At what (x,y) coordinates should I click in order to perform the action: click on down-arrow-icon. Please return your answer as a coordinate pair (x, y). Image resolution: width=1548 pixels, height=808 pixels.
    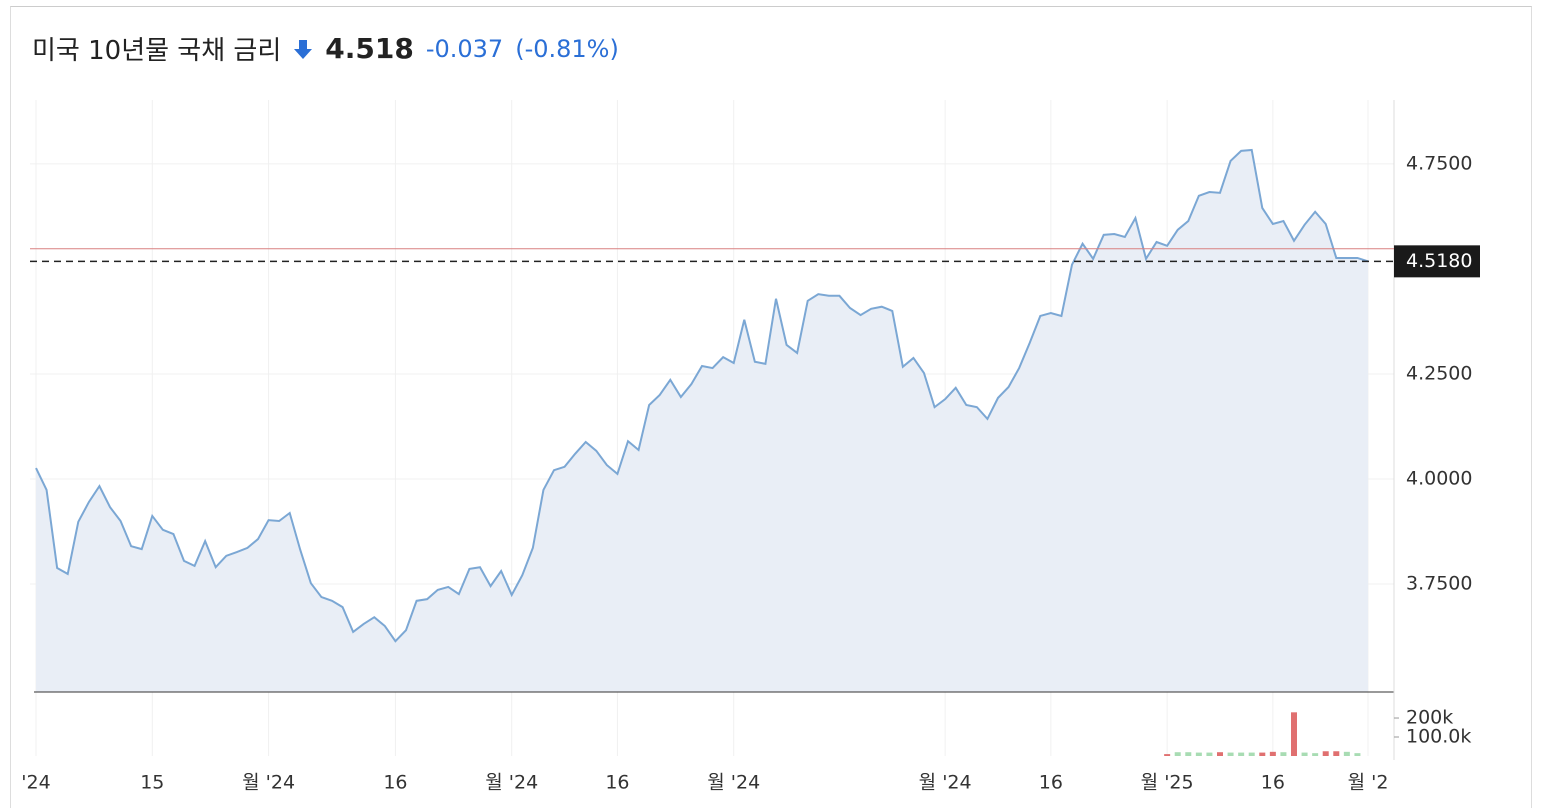
    Looking at the image, I should click on (303, 49).